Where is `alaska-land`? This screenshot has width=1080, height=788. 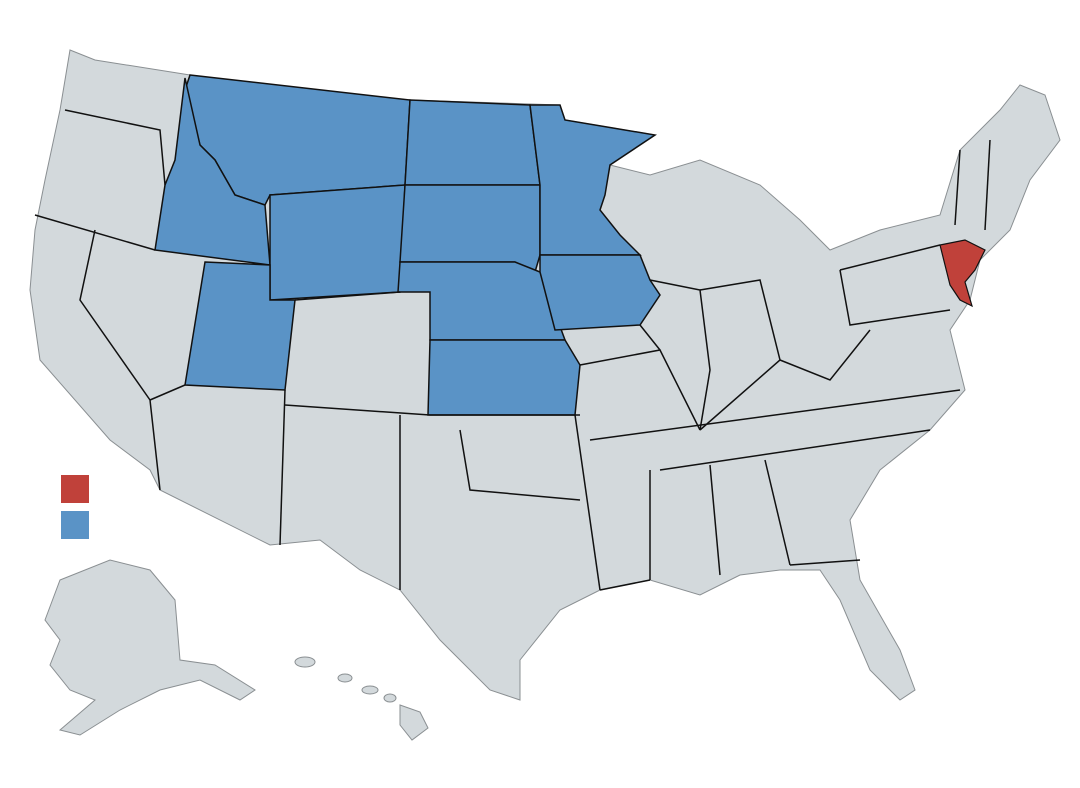 alaska-land is located at coordinates (150, 647).